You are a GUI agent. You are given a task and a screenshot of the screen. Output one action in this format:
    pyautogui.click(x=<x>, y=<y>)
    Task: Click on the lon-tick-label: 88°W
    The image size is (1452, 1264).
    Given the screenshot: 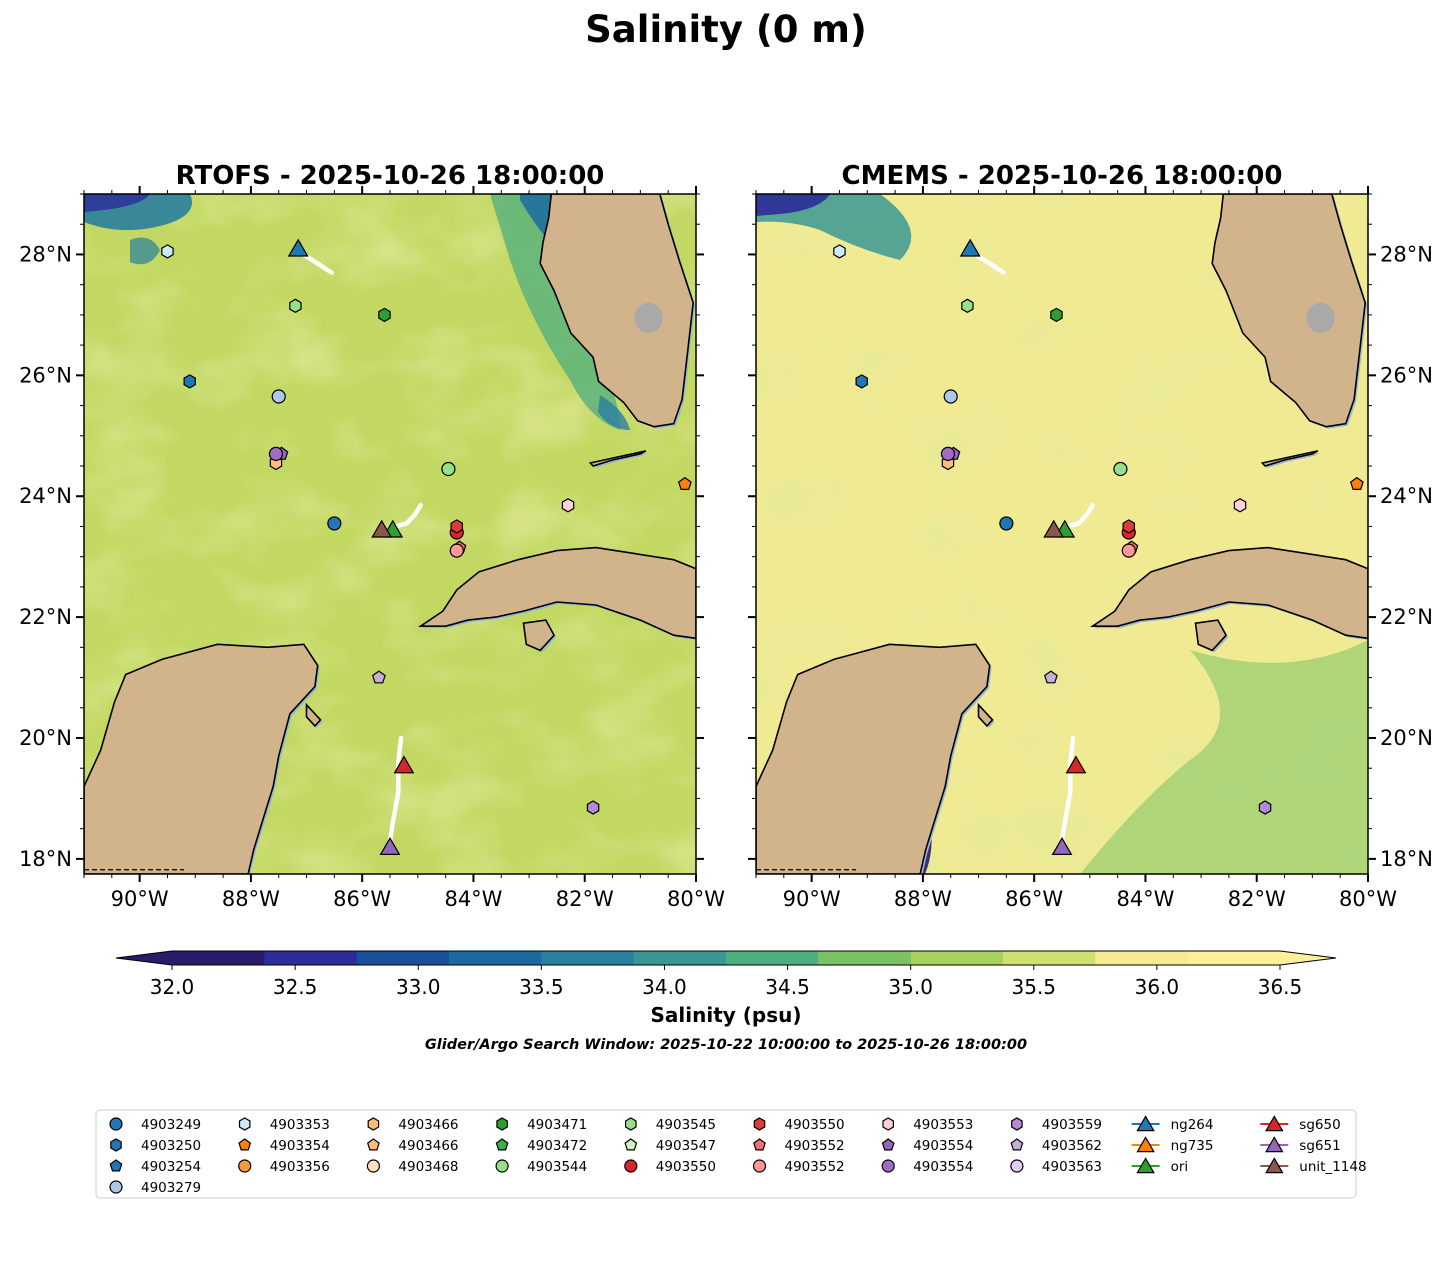 What is the action you would take?
    pyautogui.click(x=923, y=899)
    